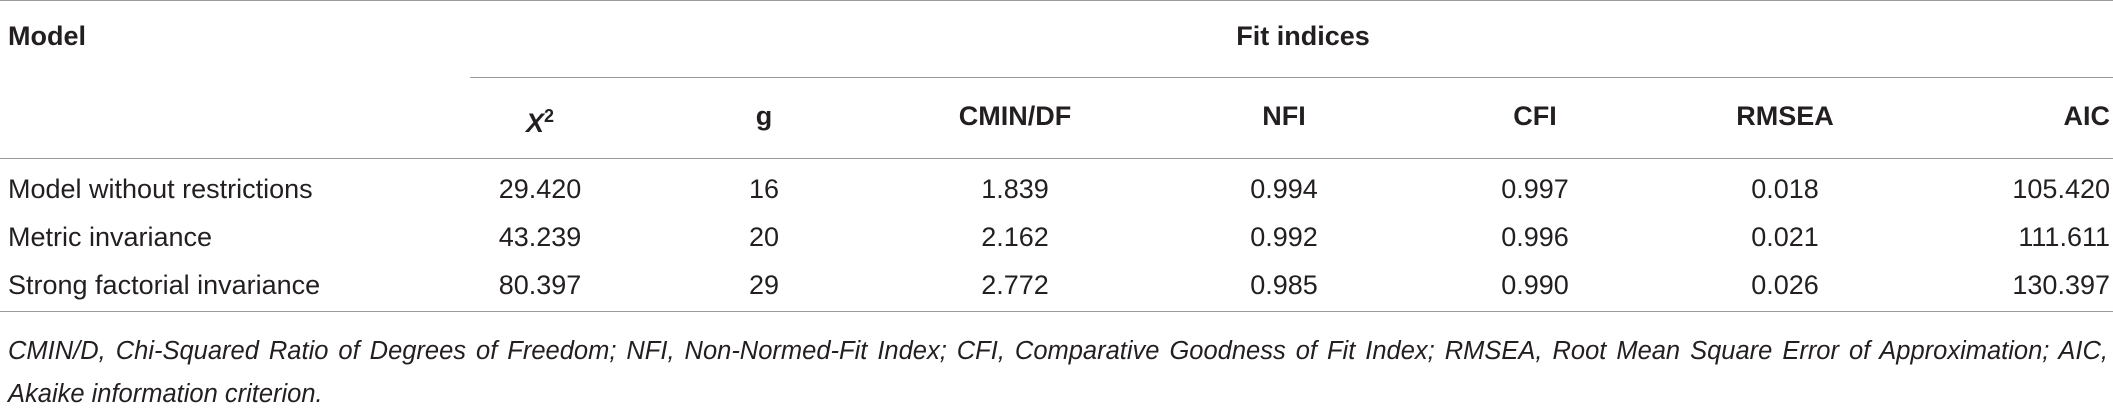 The width and height of the screenshot is (2113, 416). What do you see at coordinates (540, 237) in the screenshot?
I see `cell: 43.239` at bounding box center [540, 237].